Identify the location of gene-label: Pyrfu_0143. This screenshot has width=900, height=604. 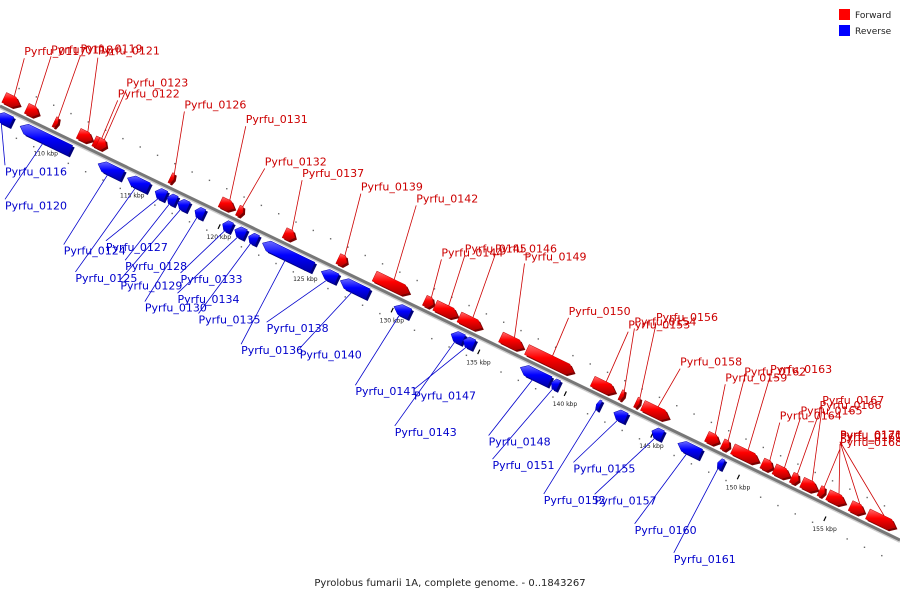
(426, 432).